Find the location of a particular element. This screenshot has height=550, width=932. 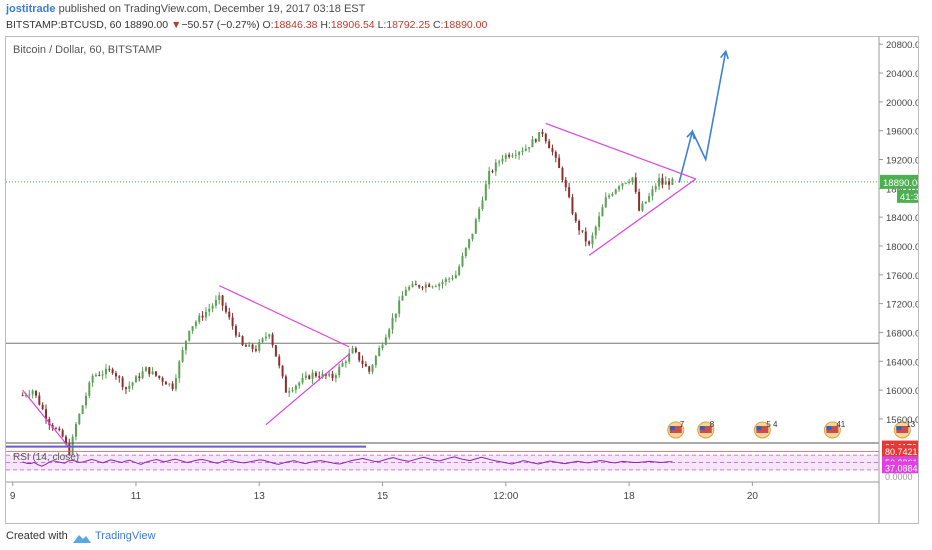

price-change: −50.57 (−0.27%) is located at coordinates (220, 25).